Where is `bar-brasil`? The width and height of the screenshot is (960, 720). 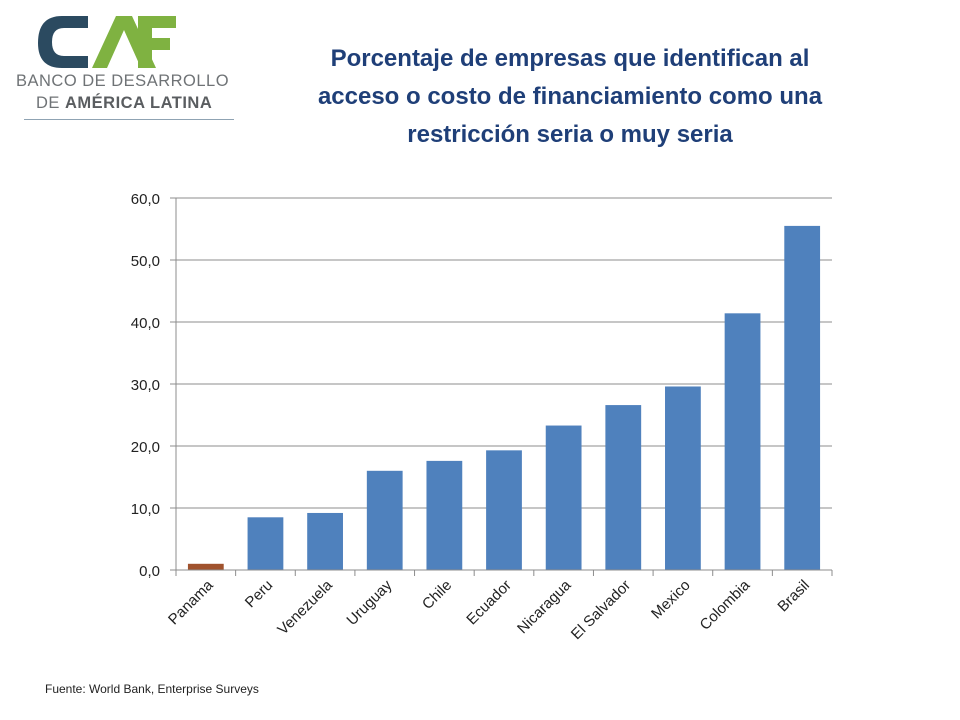 bar-brasil is located at coordinates (802, 397).